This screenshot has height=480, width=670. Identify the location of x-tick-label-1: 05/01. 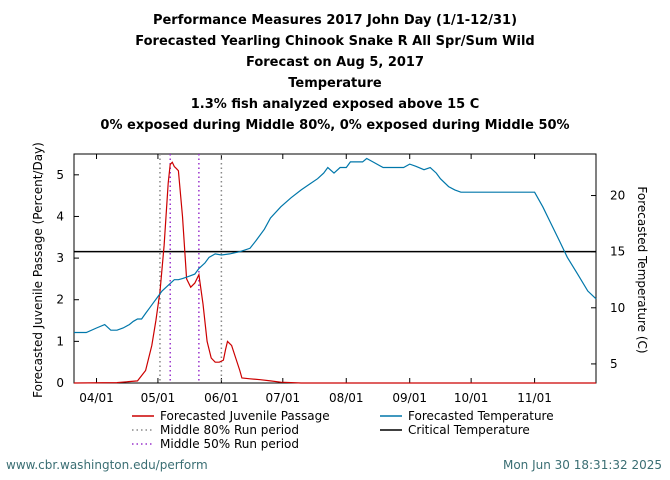
(158, 398).